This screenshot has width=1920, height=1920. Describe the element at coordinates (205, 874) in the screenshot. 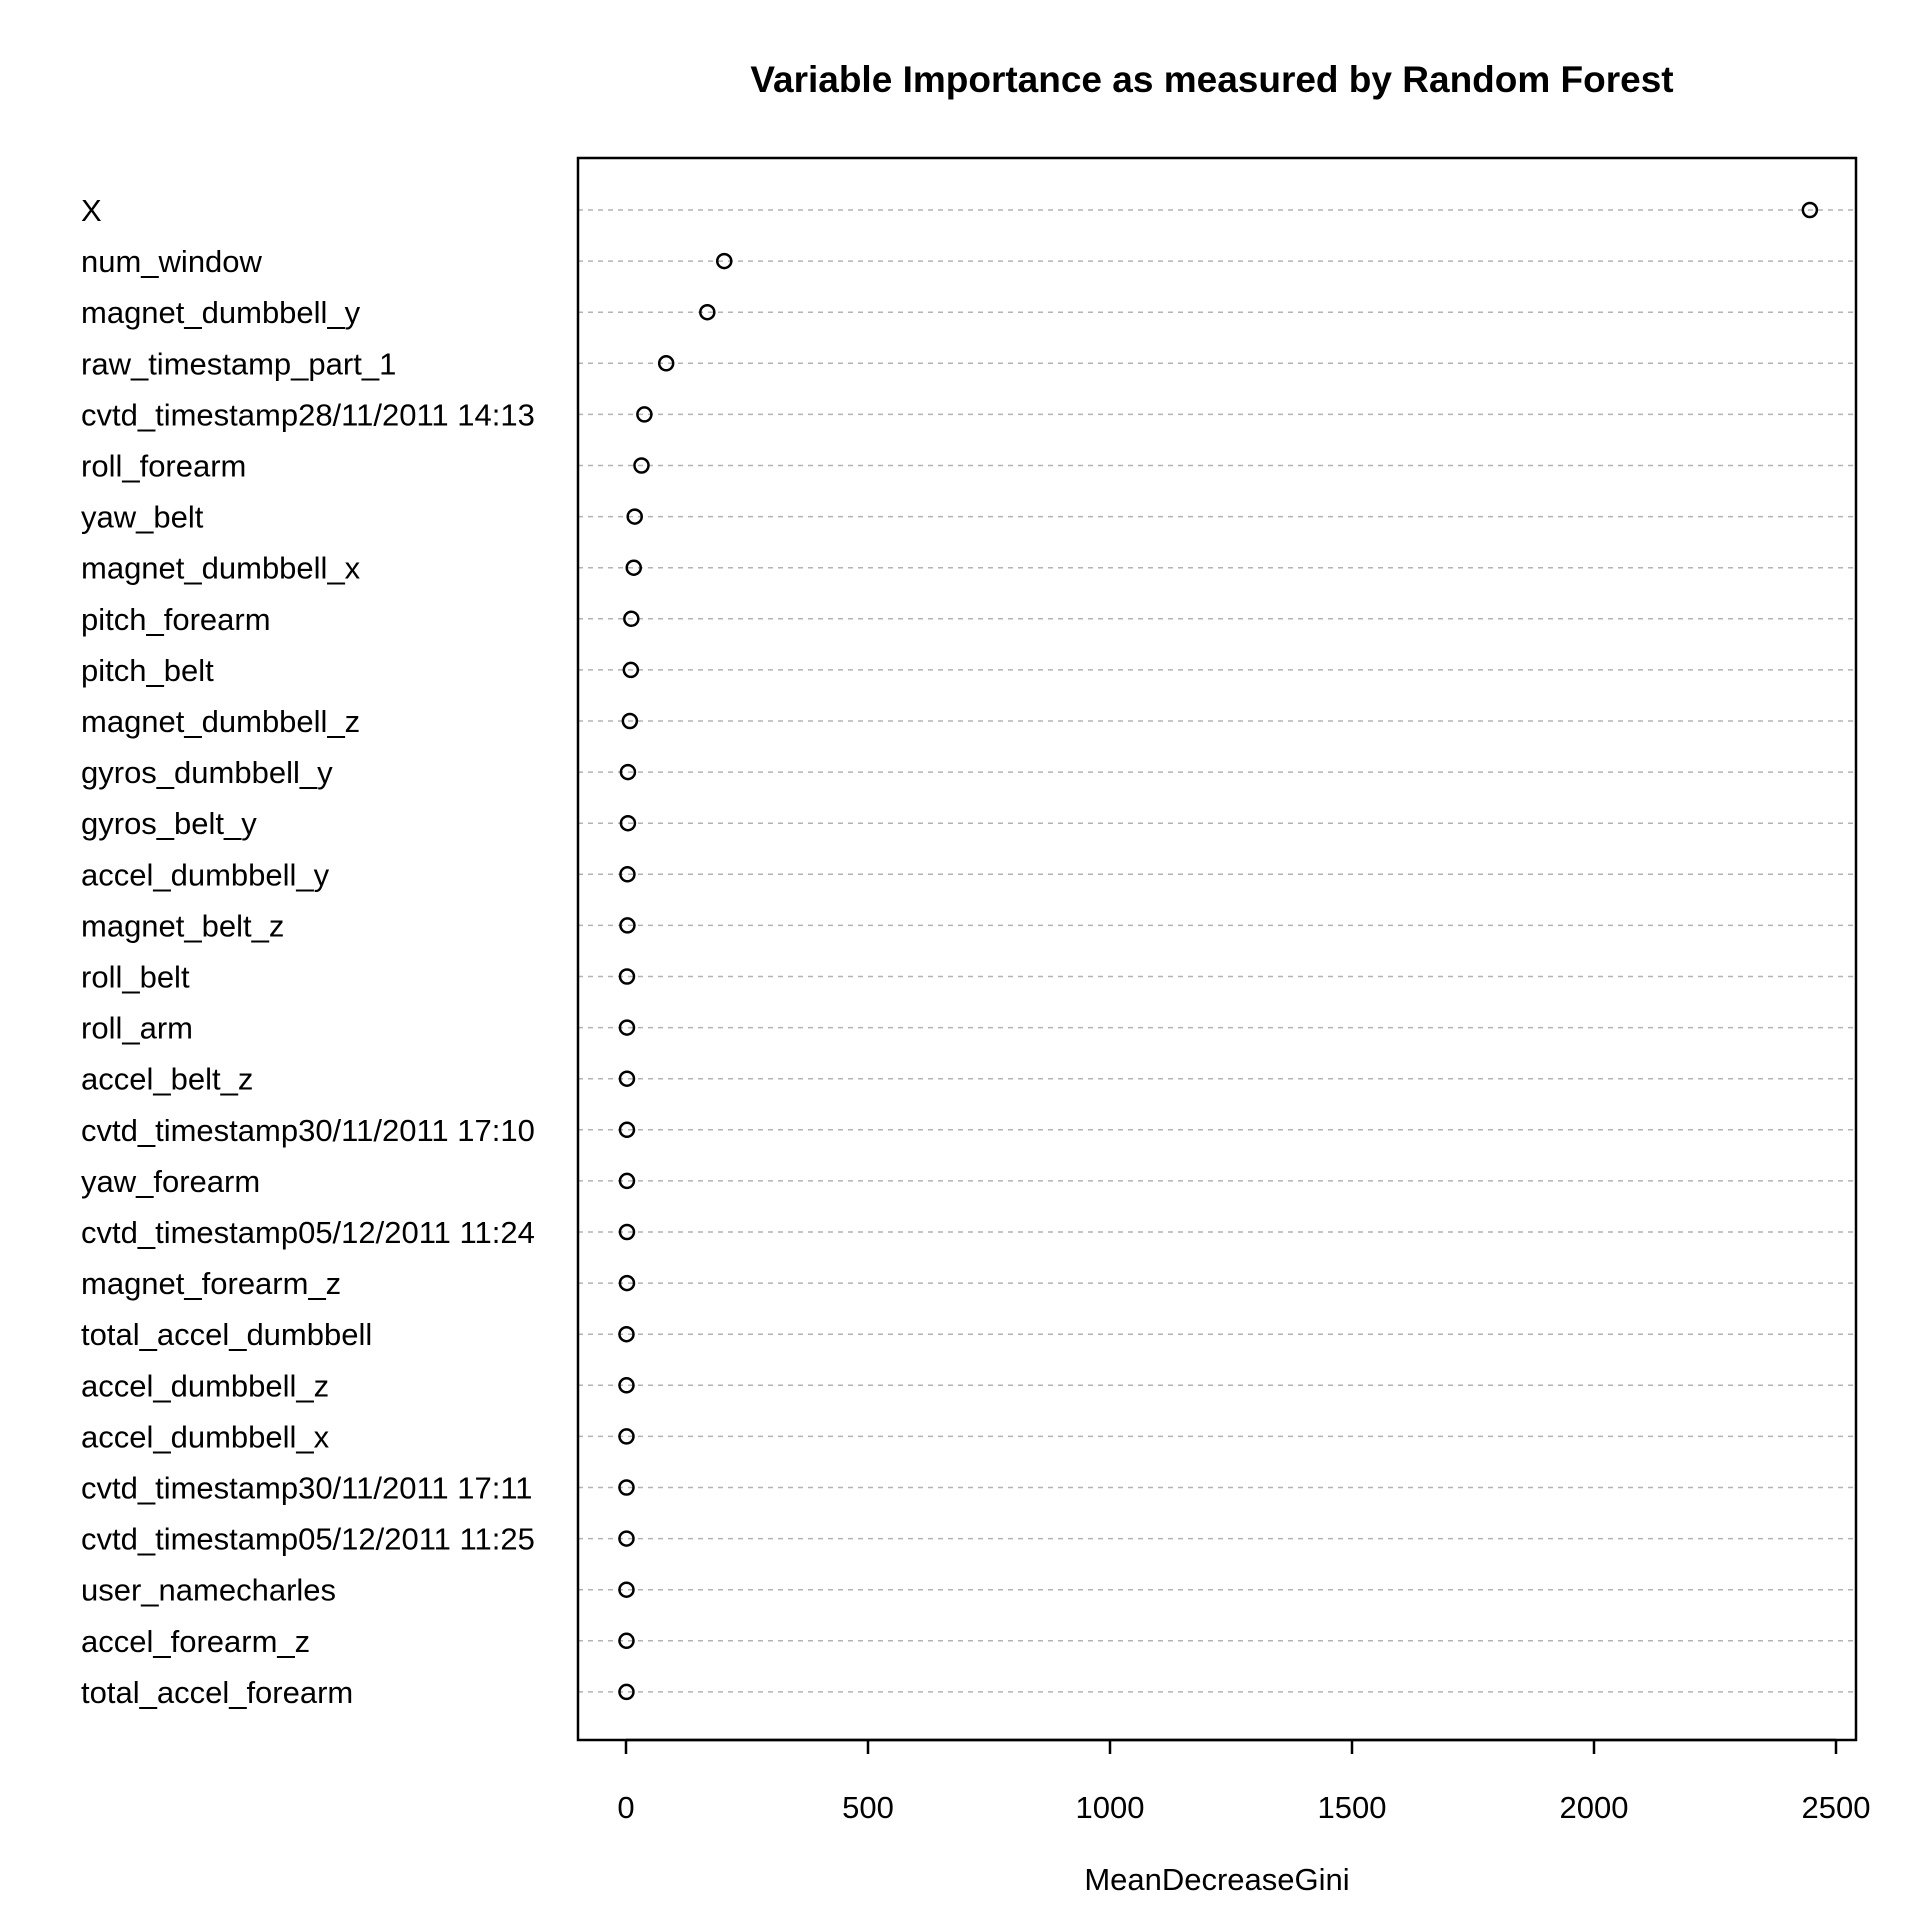

I see `variable-label: accel_dumbbell_y` at that location.